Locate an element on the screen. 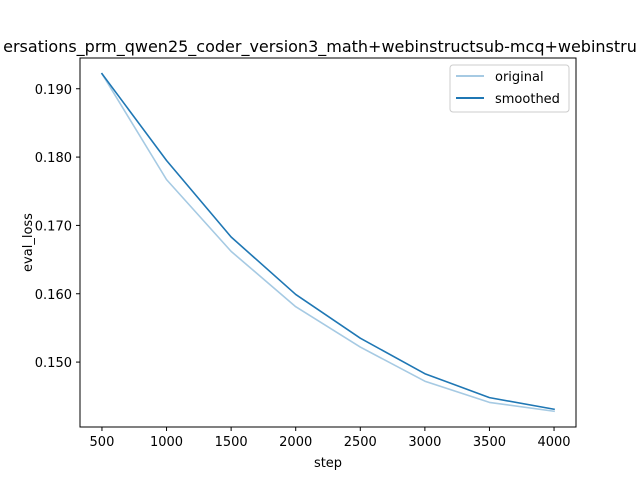 The width and height of the screenshot is (640, 480). x-tick-label: 1500 is located at coordinates (231, 442).